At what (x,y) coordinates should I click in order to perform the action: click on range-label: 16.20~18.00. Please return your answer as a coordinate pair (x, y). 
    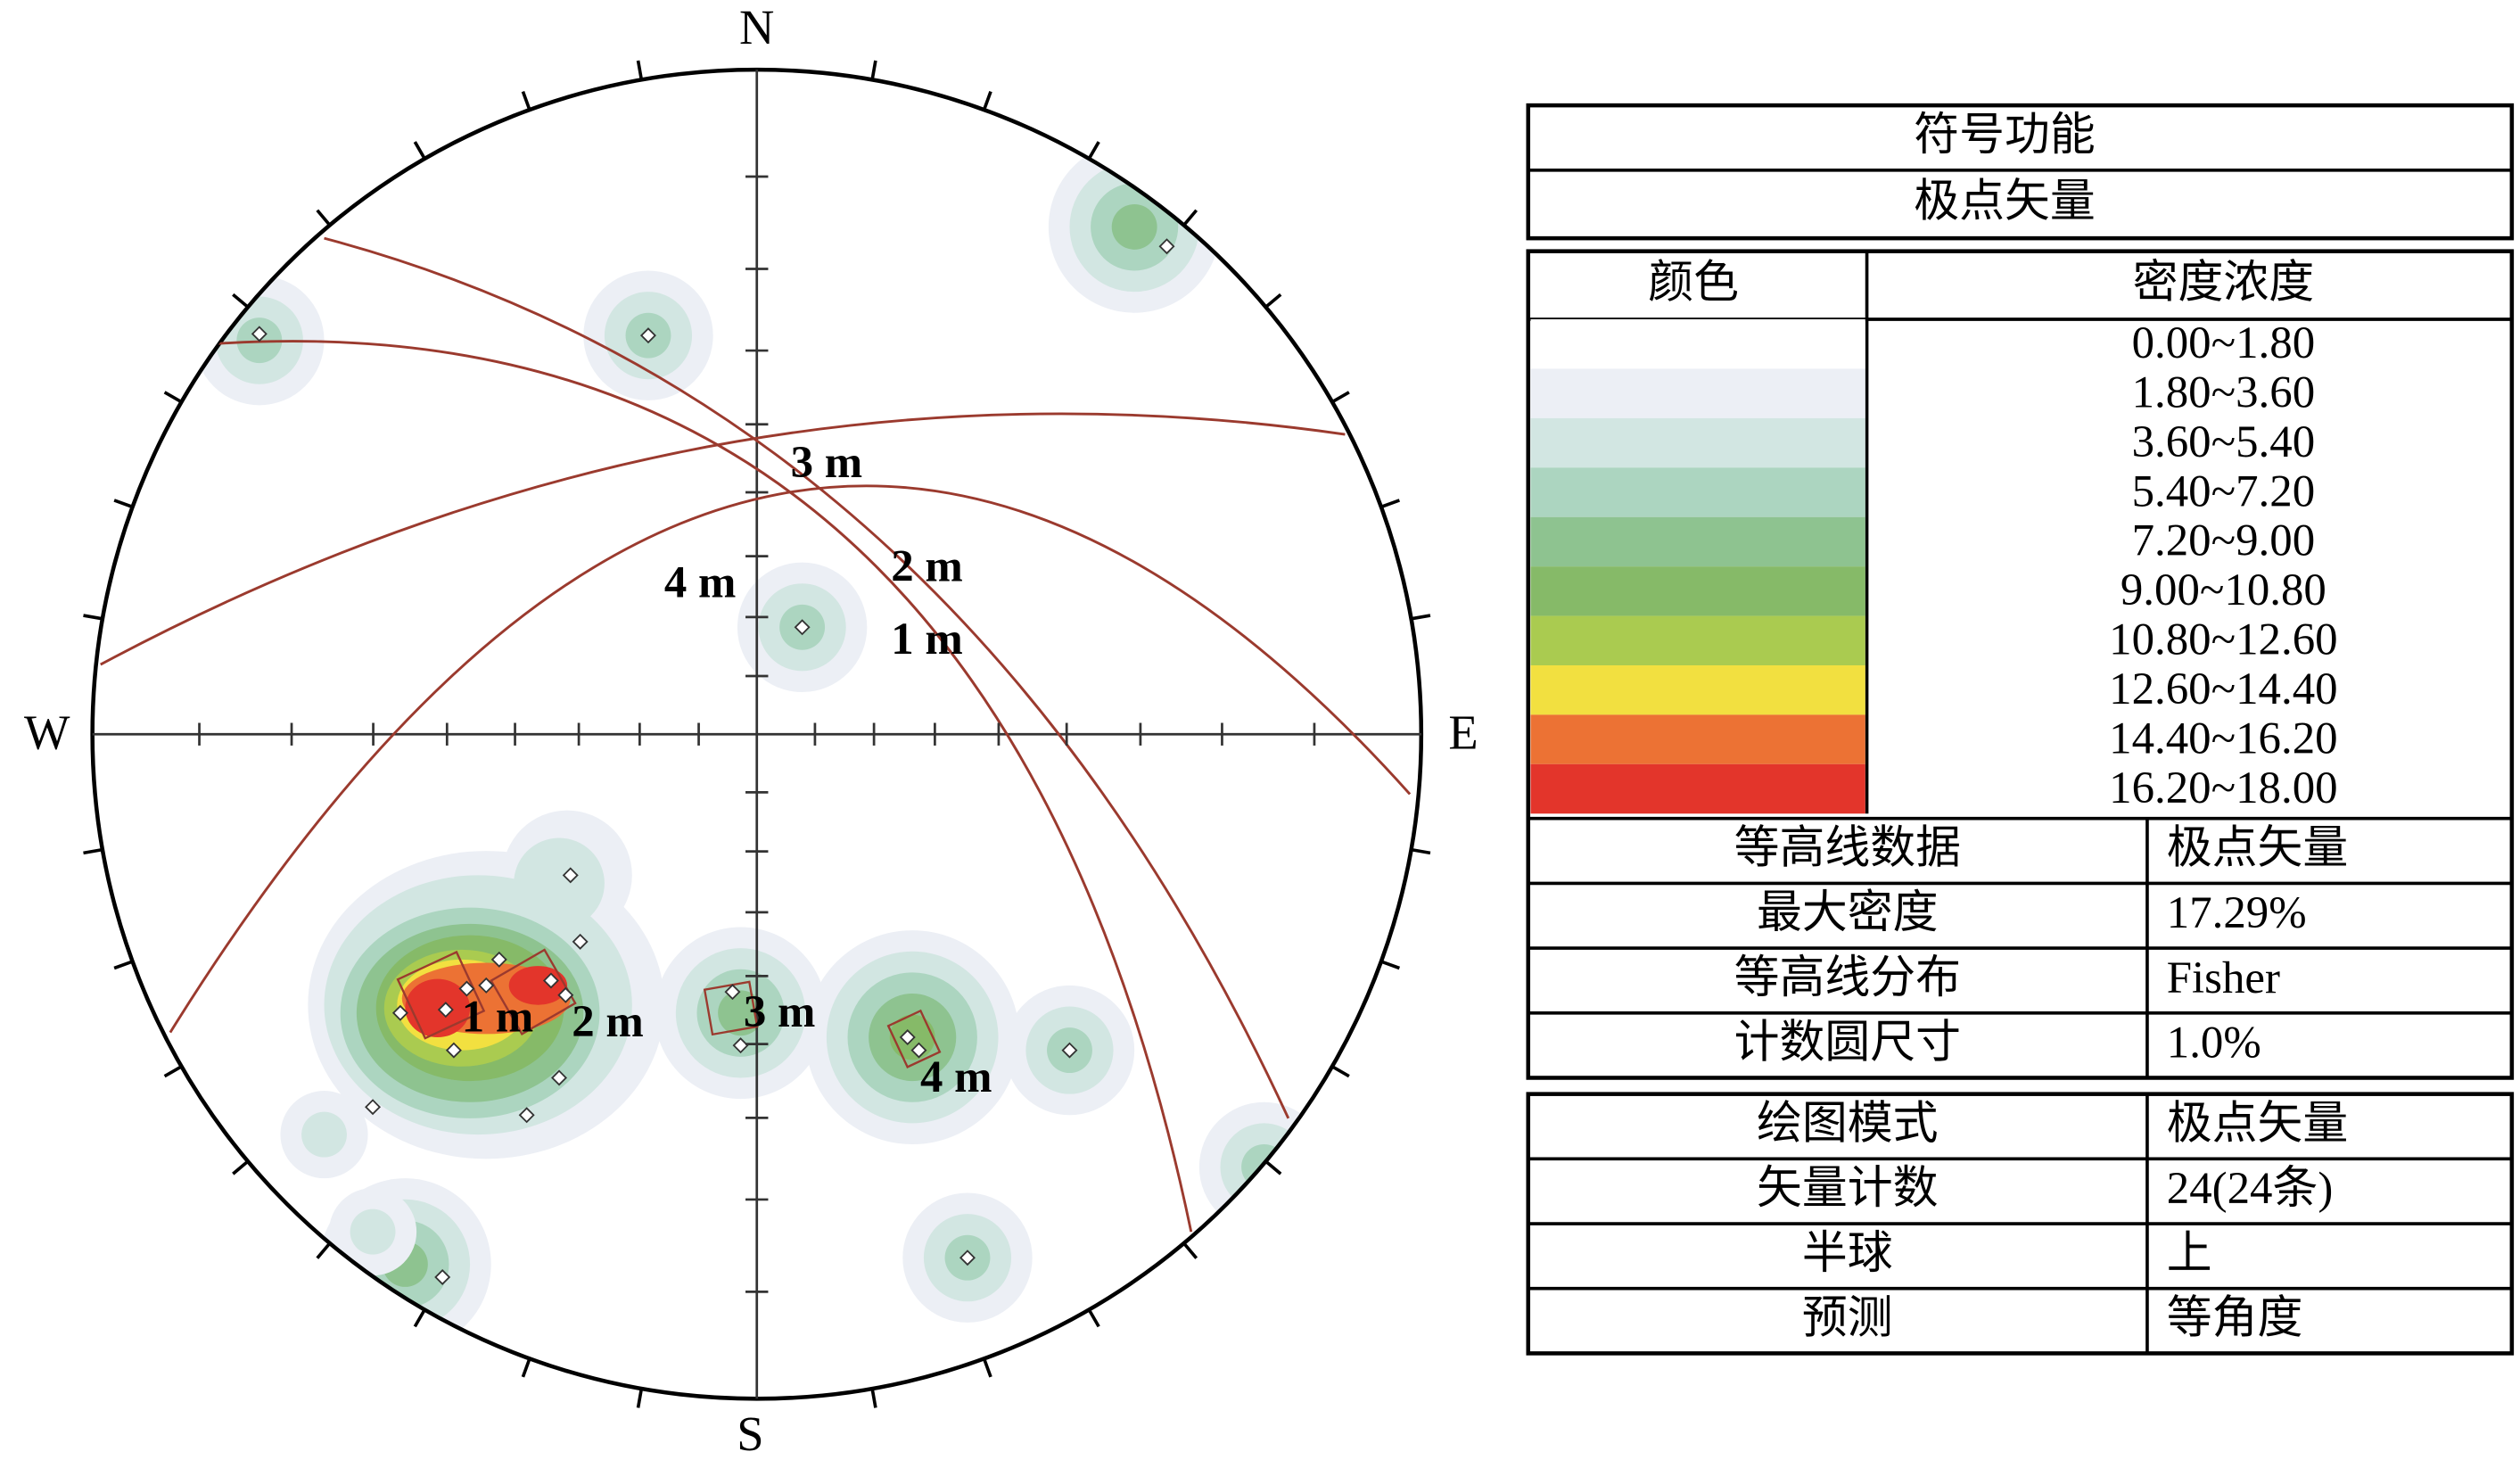
    Looking at the image, I should click on (2223, 788).